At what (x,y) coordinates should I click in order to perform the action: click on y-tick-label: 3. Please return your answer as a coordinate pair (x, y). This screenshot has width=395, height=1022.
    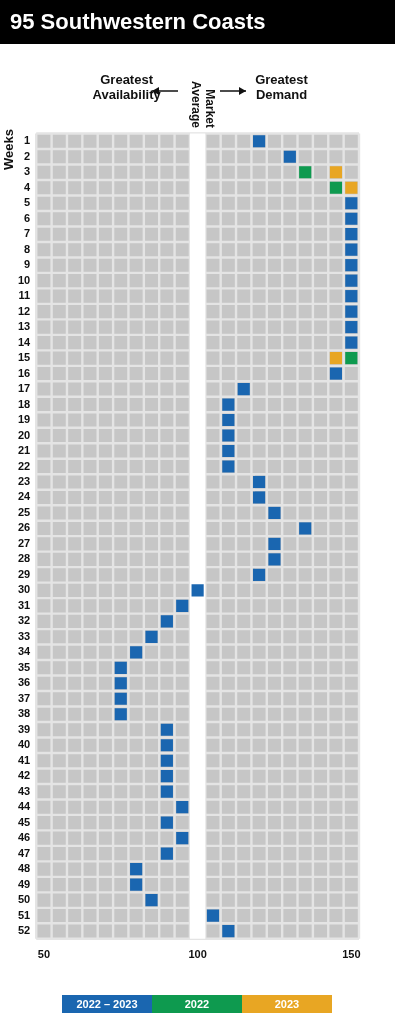
    Looking at the image, I should click on (27, 171).